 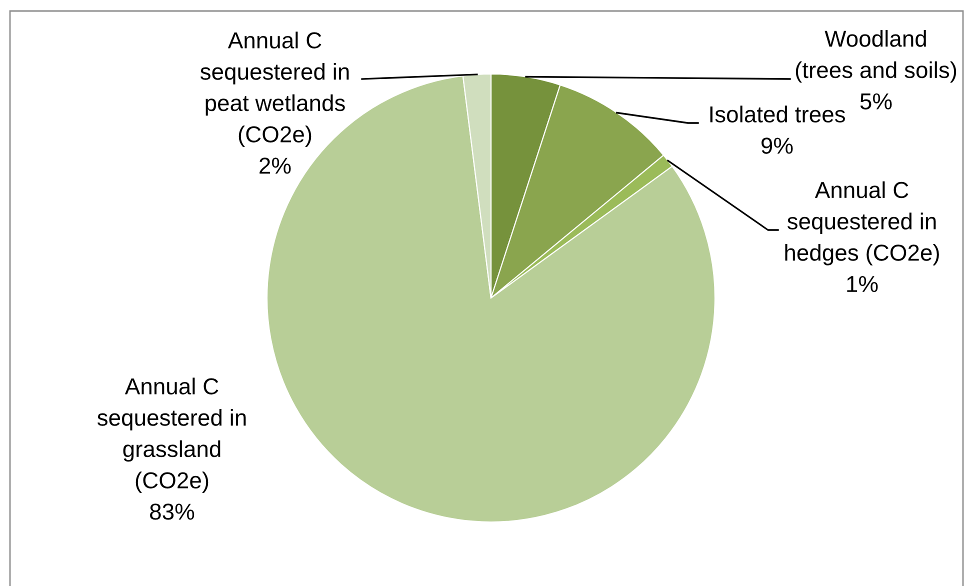 I want to click on slice-label: Woodland (trees and soils), so click(x=876, y=56).